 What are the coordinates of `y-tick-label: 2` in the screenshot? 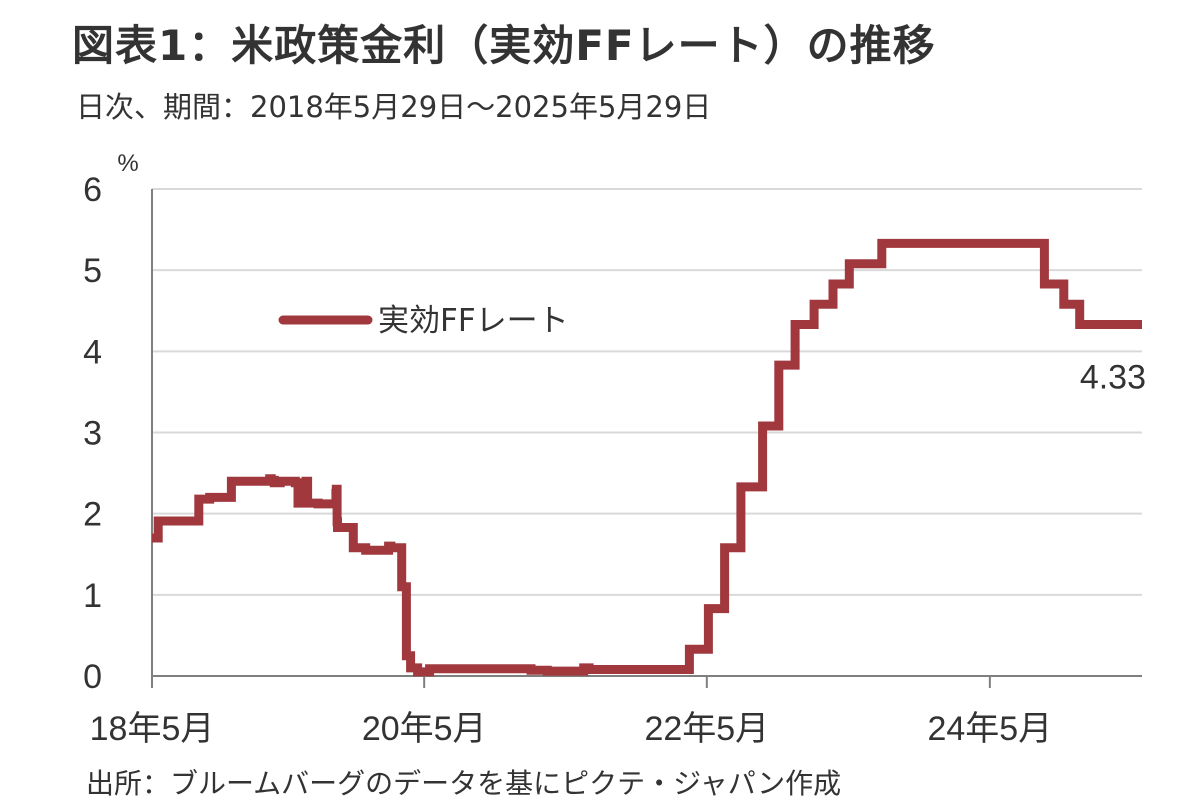 It's located at (92, 515).